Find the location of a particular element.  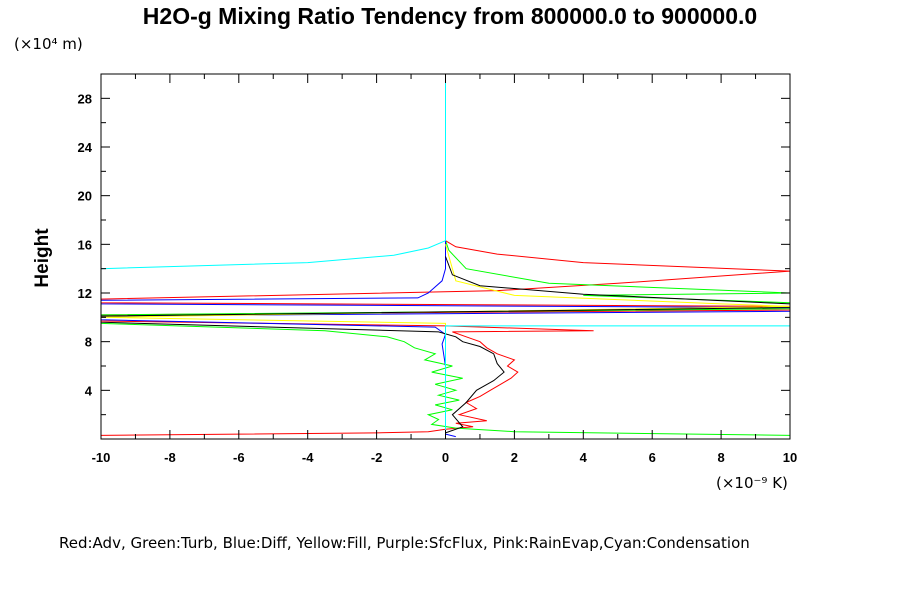

x-tick-label: 0 is located at coordinates (445, 457).